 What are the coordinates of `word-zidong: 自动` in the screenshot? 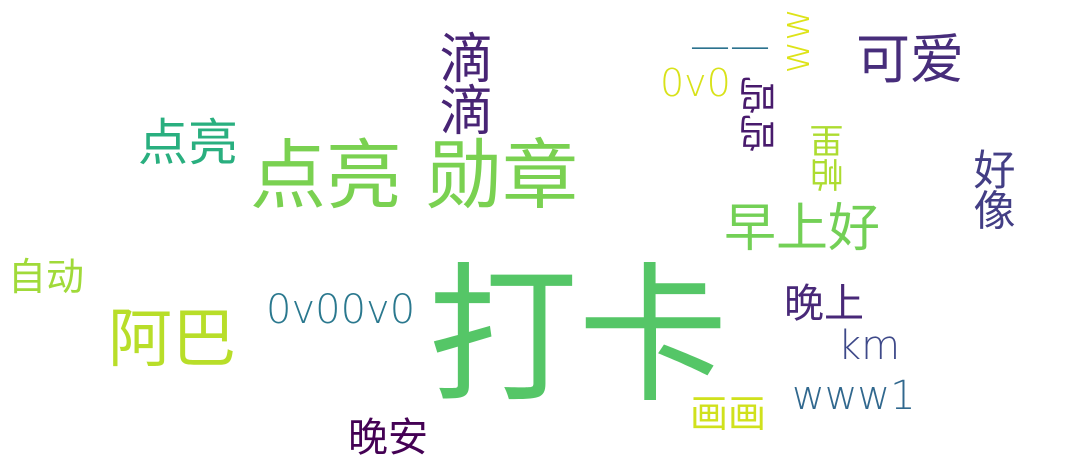 It's located at (46, 277).